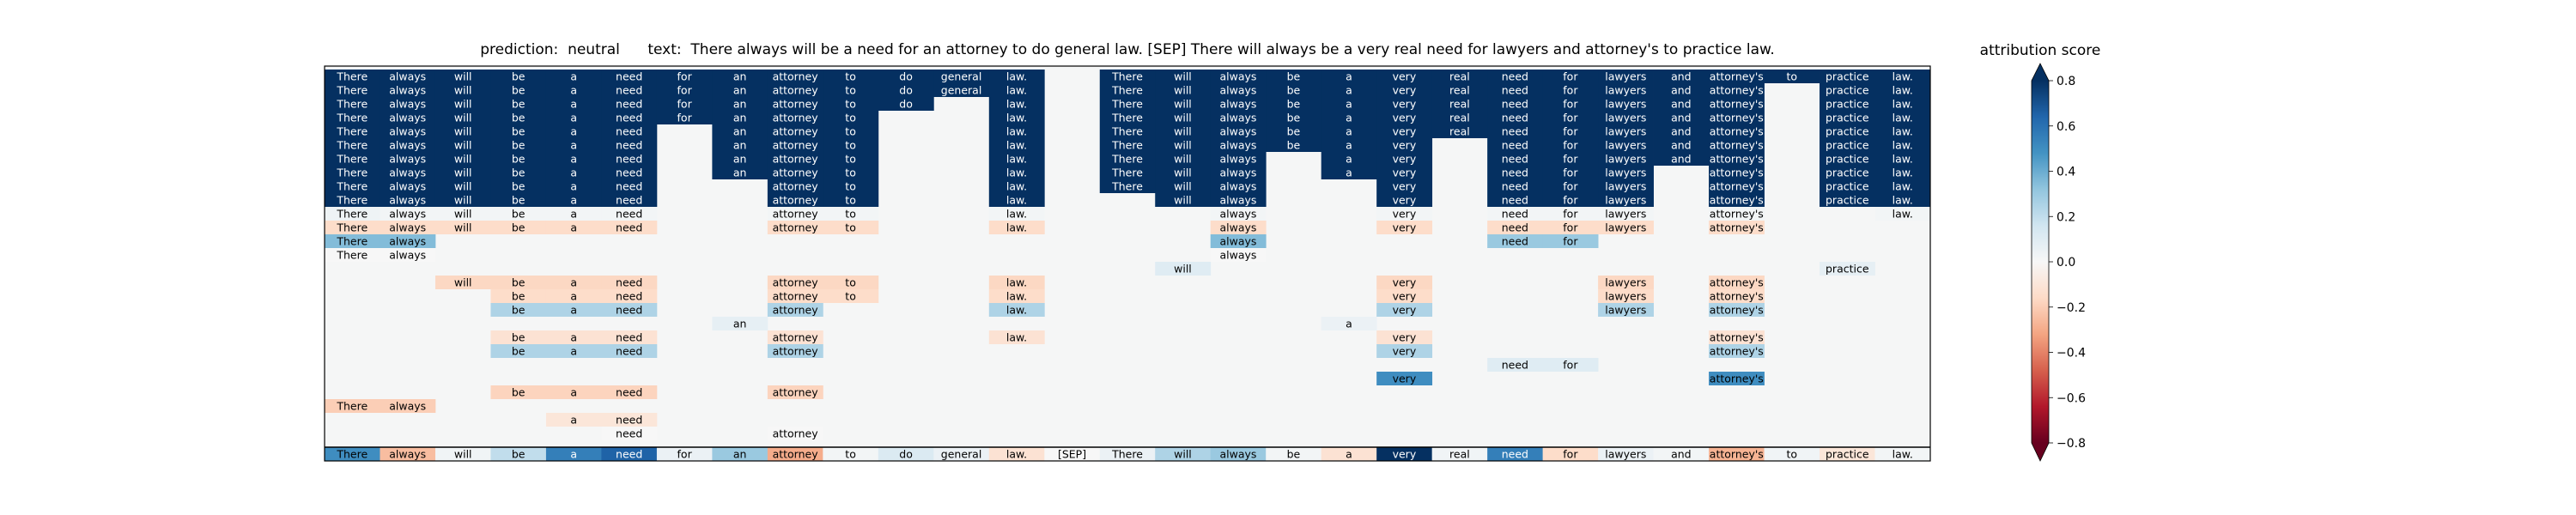 Image resolution: width=2576 pixels, height=515 pixels. What do you see at coordinates (1459, 454) in the screenshot?
I see `summary-token-cell: real` at bounding box center [1459, 454].